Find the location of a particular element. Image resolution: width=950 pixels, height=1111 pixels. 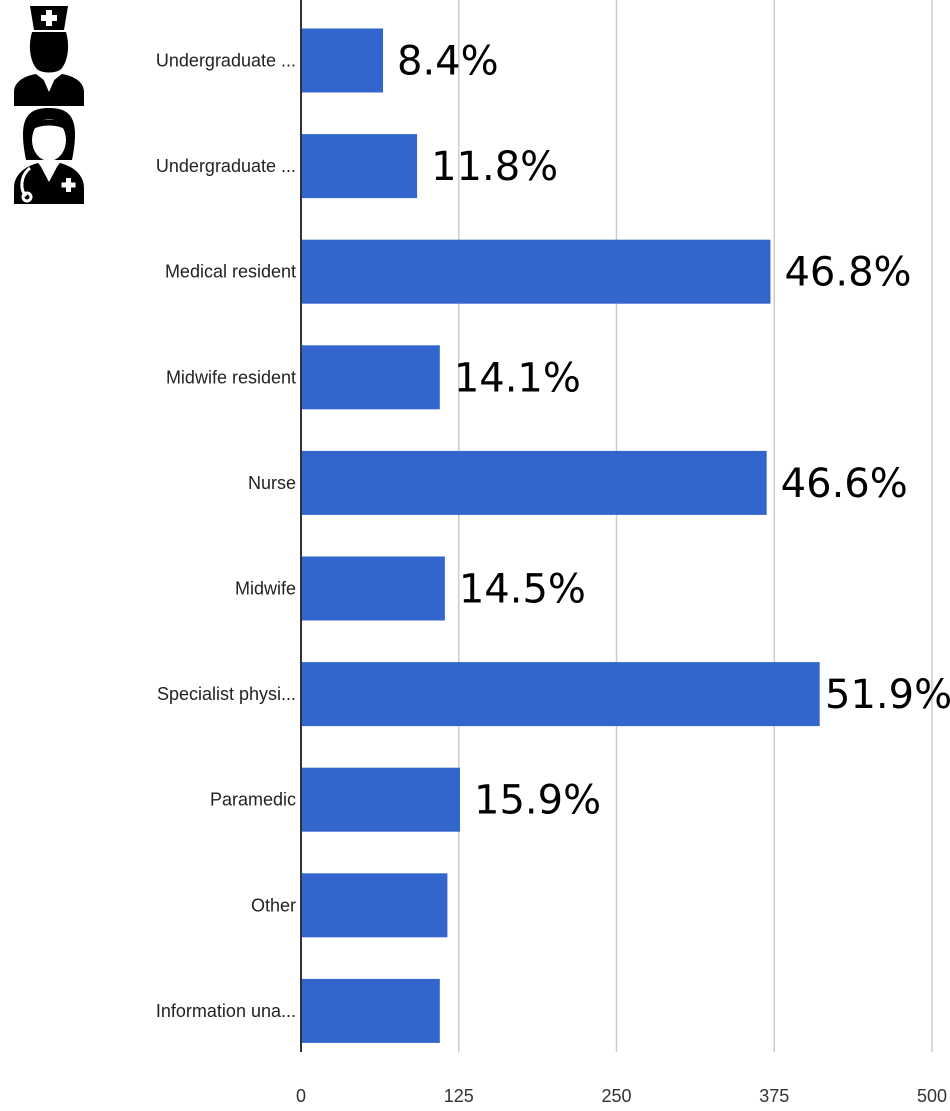

category-label: Midwife resident is located at coordinates (231, 377).